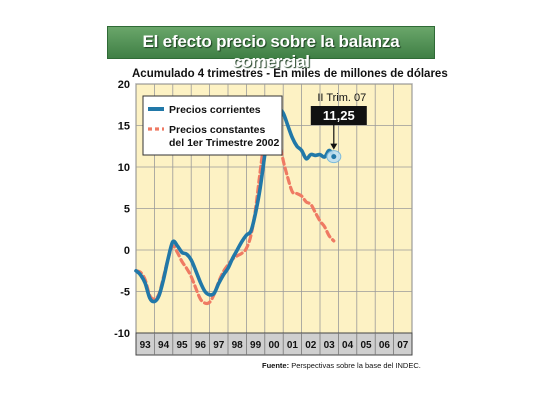 This screenshot has width=540, height=405. Describe the element at coordinates (219, 345) in the screenshot. I see `x-tick-label: 97` at that location.